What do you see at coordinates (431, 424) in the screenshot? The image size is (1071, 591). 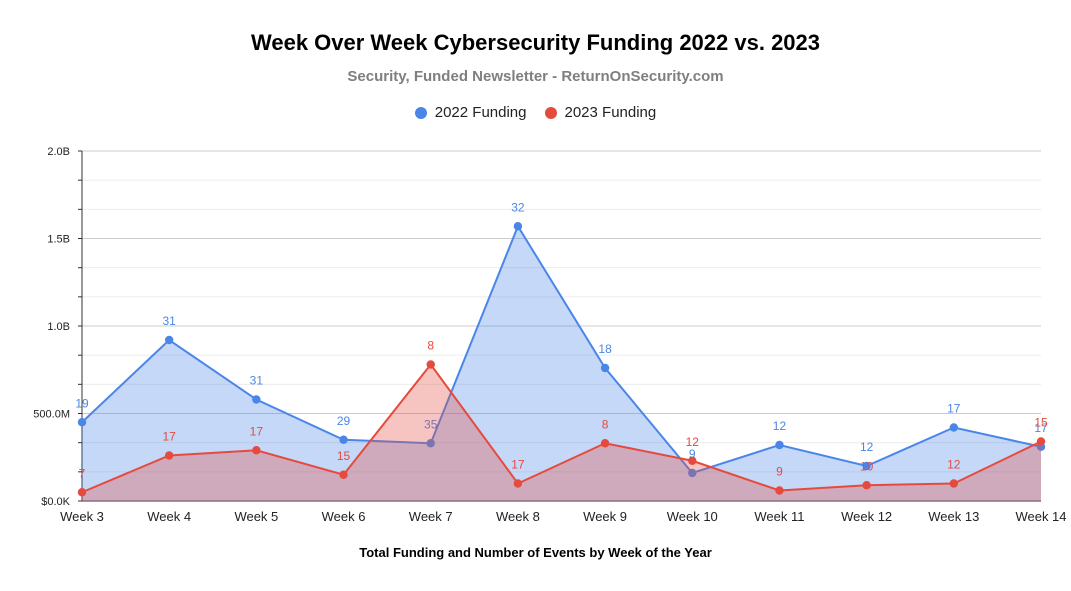 I see `data-label: 35` at bounding box center [431, 424].